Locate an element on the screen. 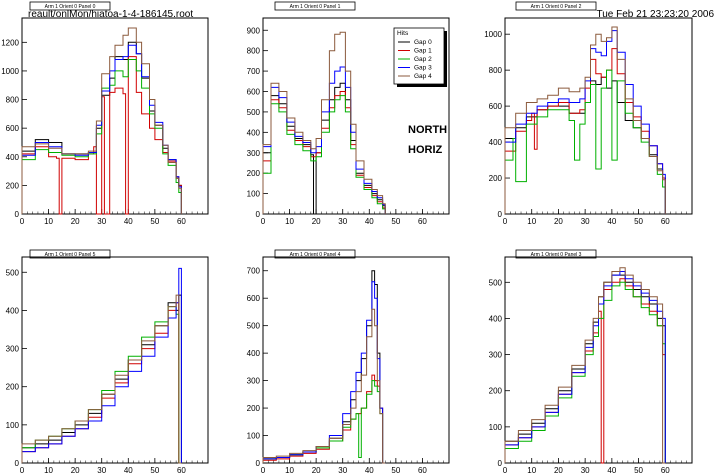 Image resolution: width=720 pixels, height=474 pixels. panel-title: Arm 1 Orient 0 Panel 2 is located at coordinates (556, 7).